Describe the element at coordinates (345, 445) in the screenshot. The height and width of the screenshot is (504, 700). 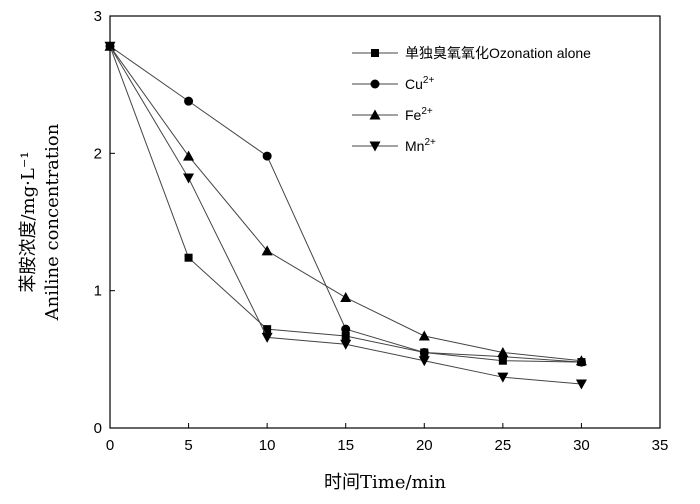
I see `x-tick-label: 15` at that location.